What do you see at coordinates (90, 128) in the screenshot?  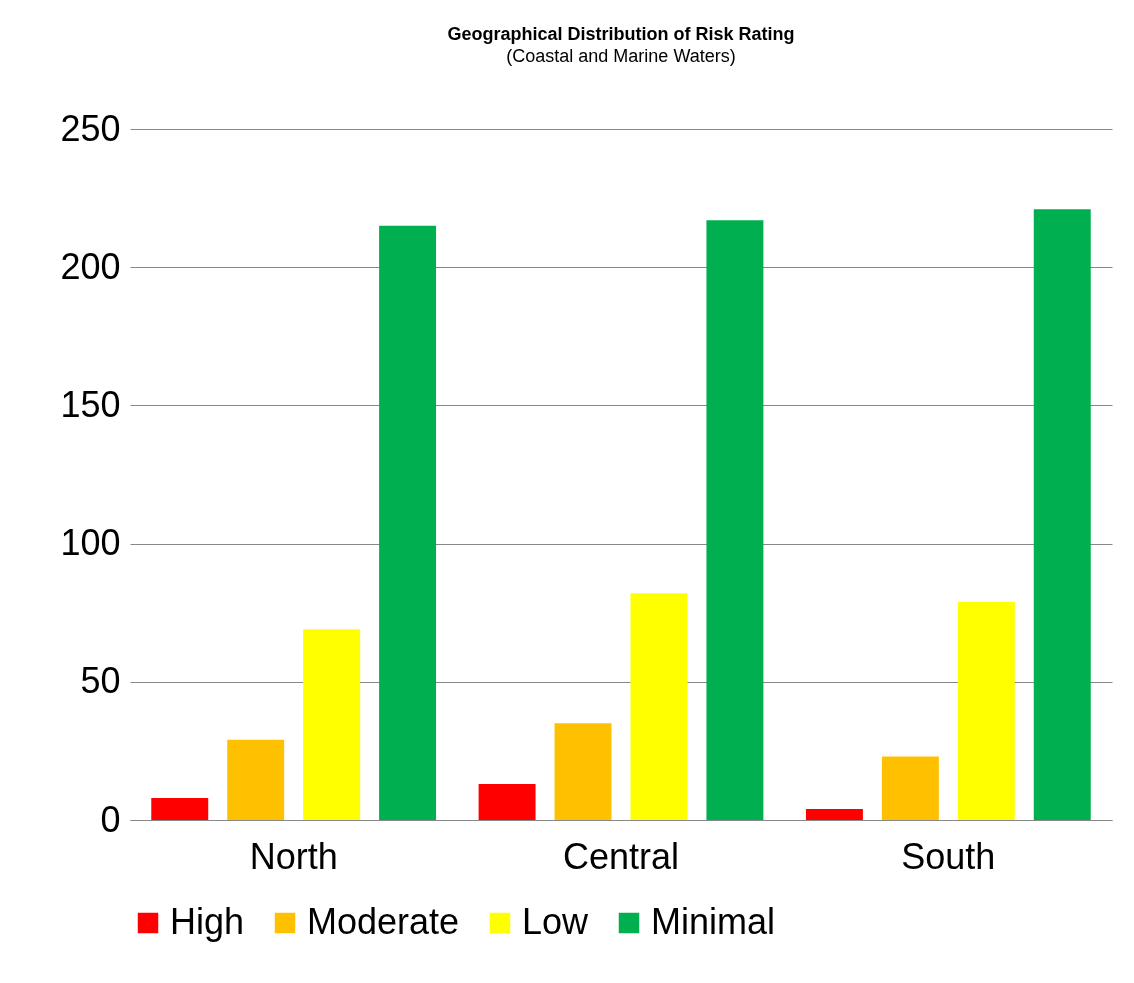 I see `y-tick-label: 250` at bounding box center [90, 128].